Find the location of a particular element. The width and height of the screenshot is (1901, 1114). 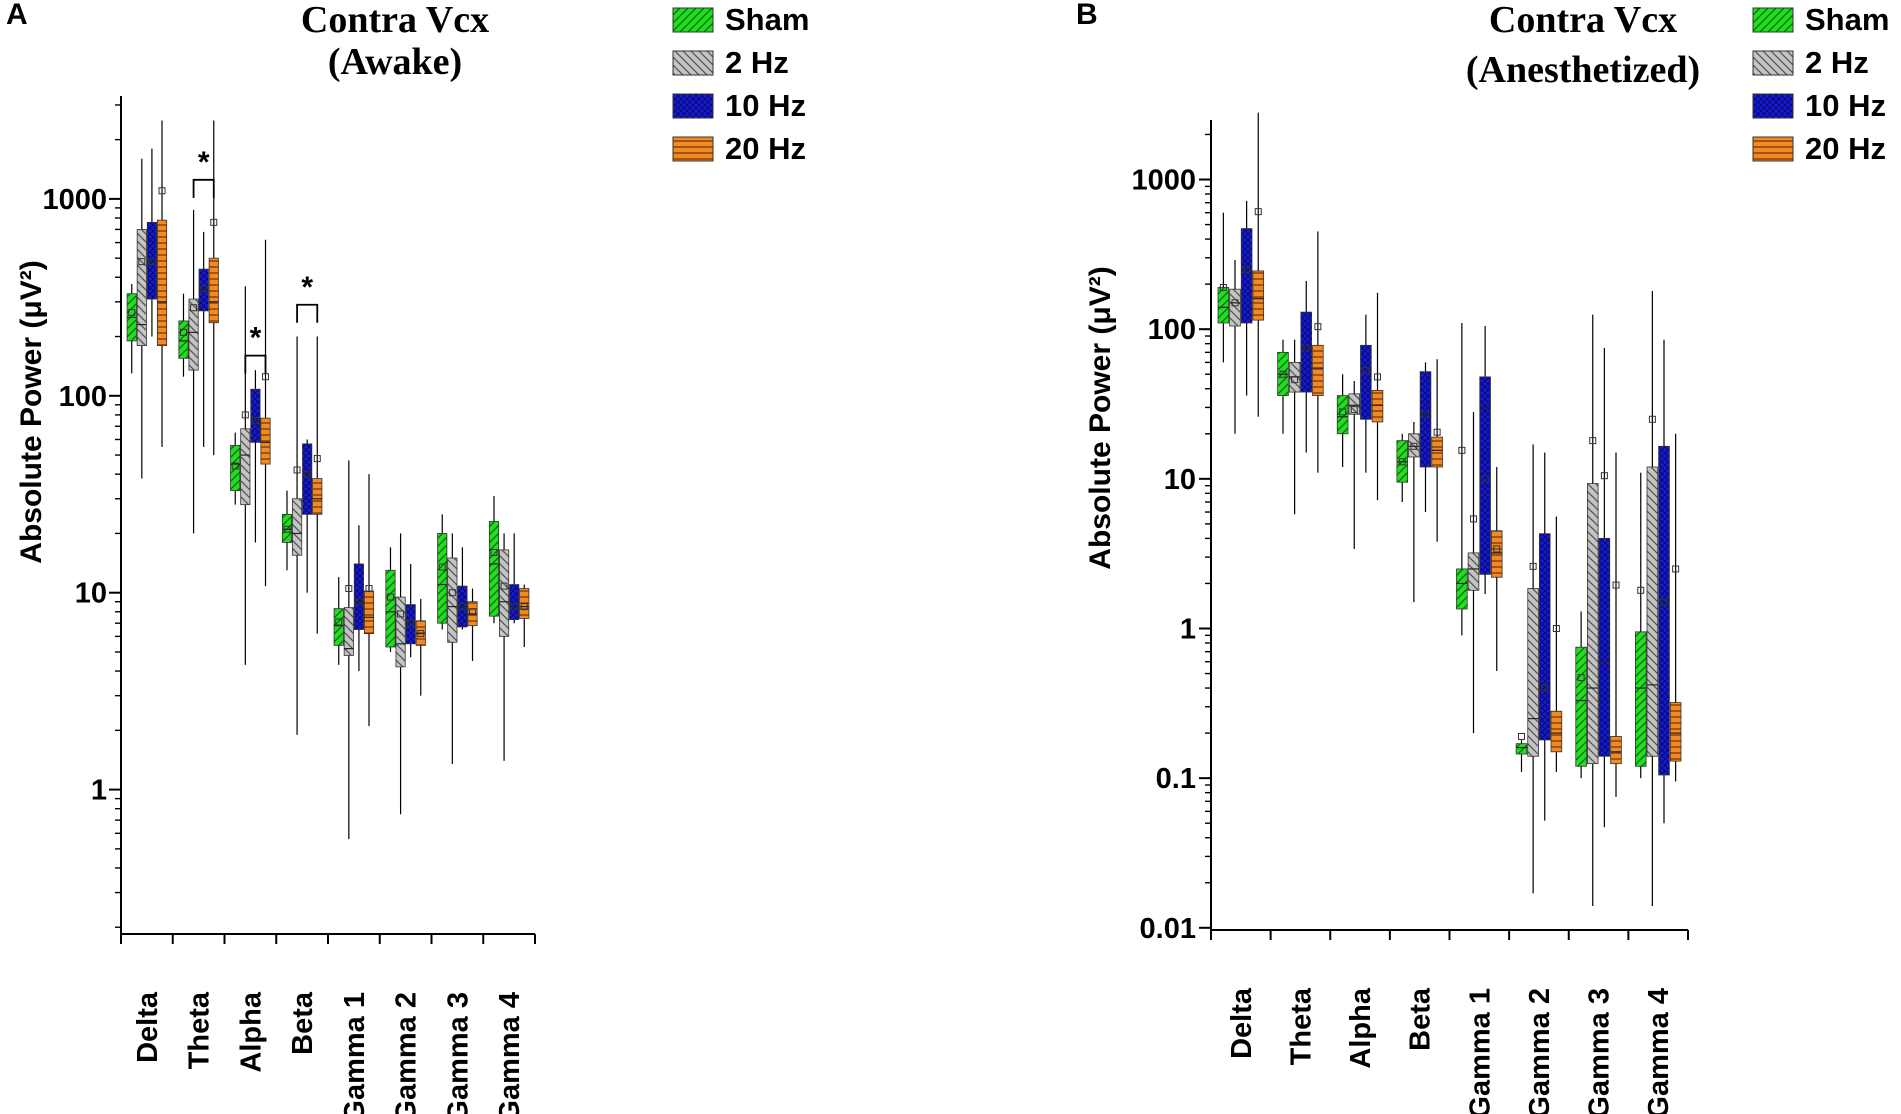

box-20-hz-alpha is located at coordinates (1377, 396).